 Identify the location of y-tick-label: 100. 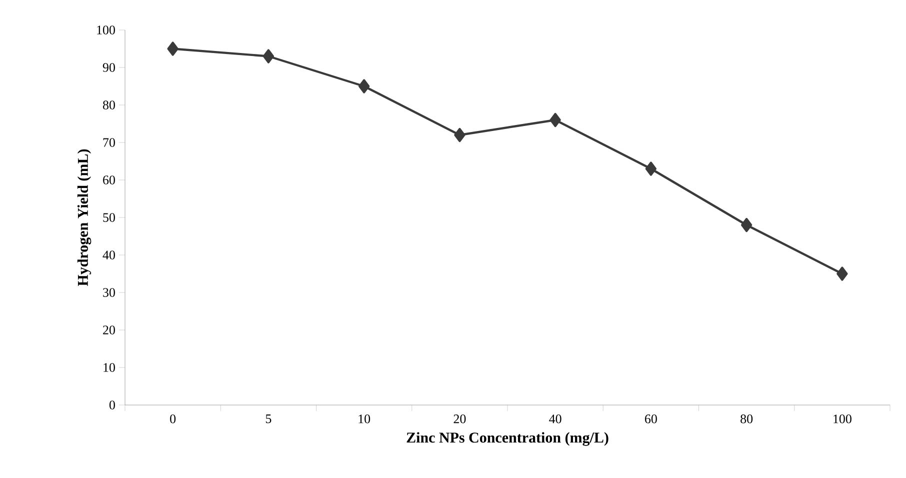
(106, 30).